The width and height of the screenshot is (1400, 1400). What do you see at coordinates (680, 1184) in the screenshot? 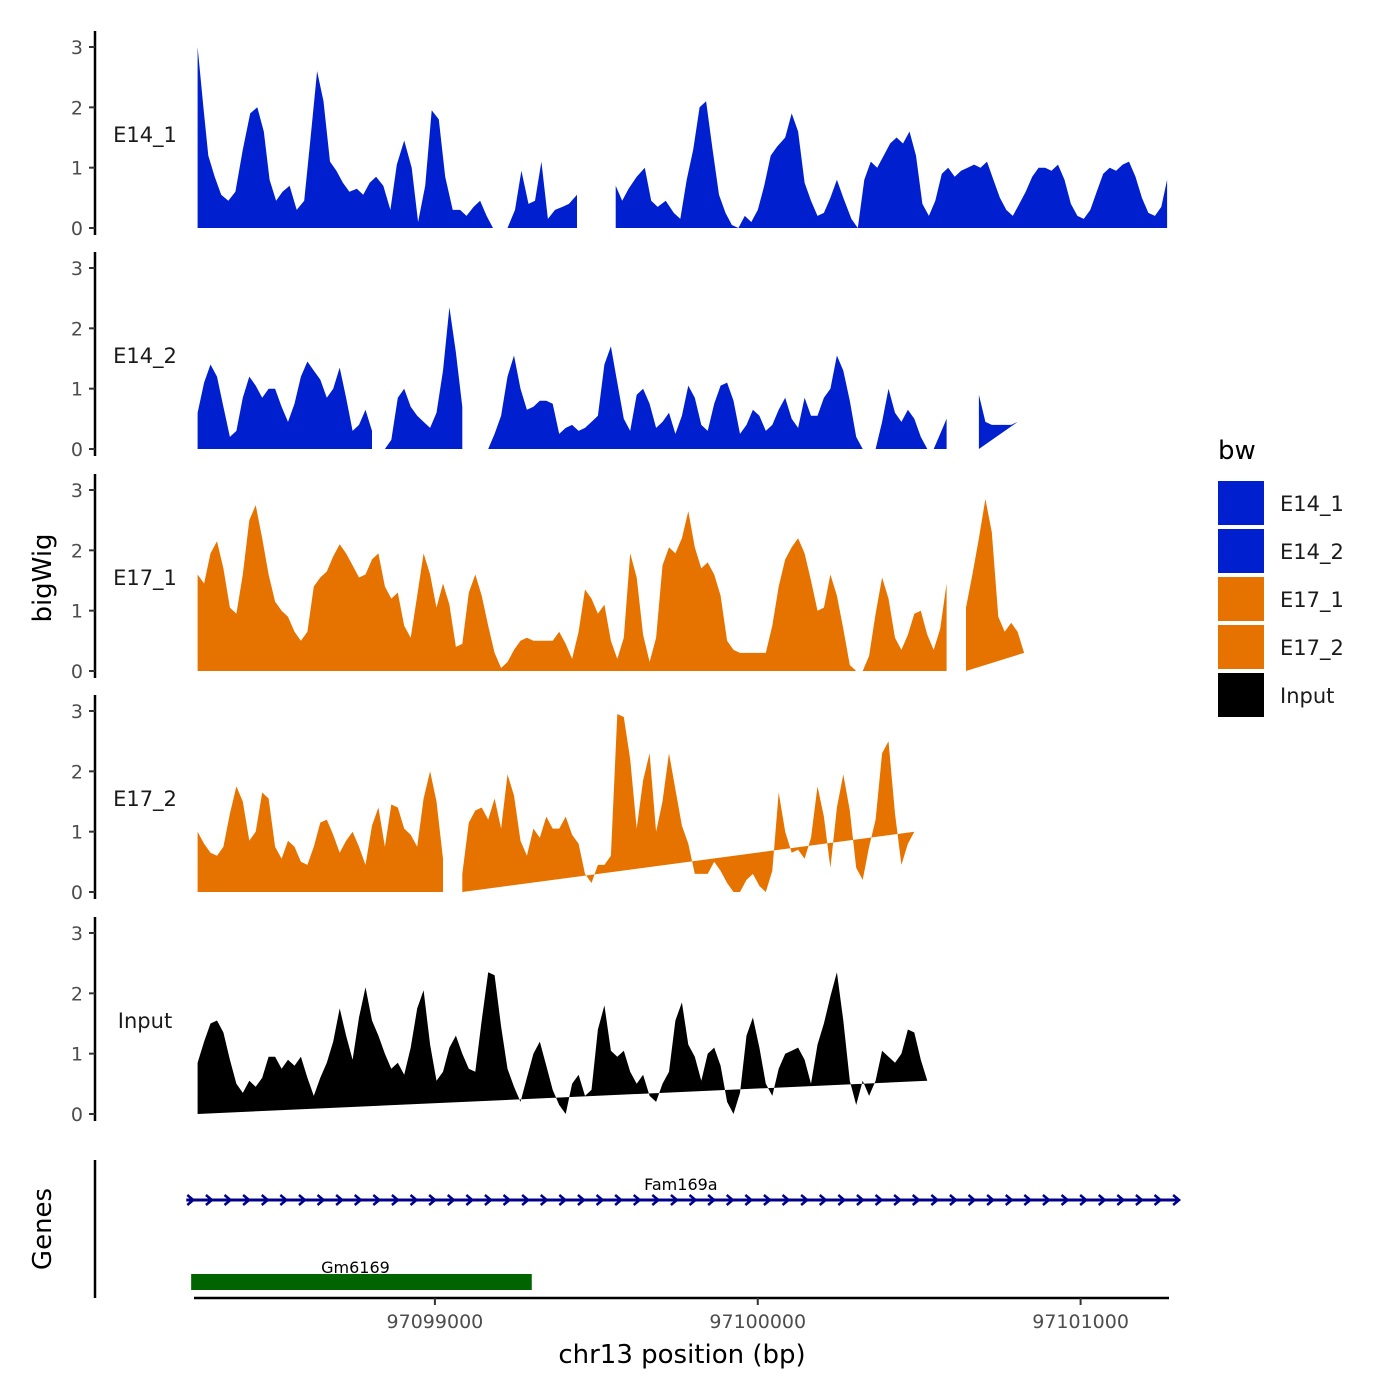
I see `gene-label: Fam169a` at bounding box center [680, 1184].